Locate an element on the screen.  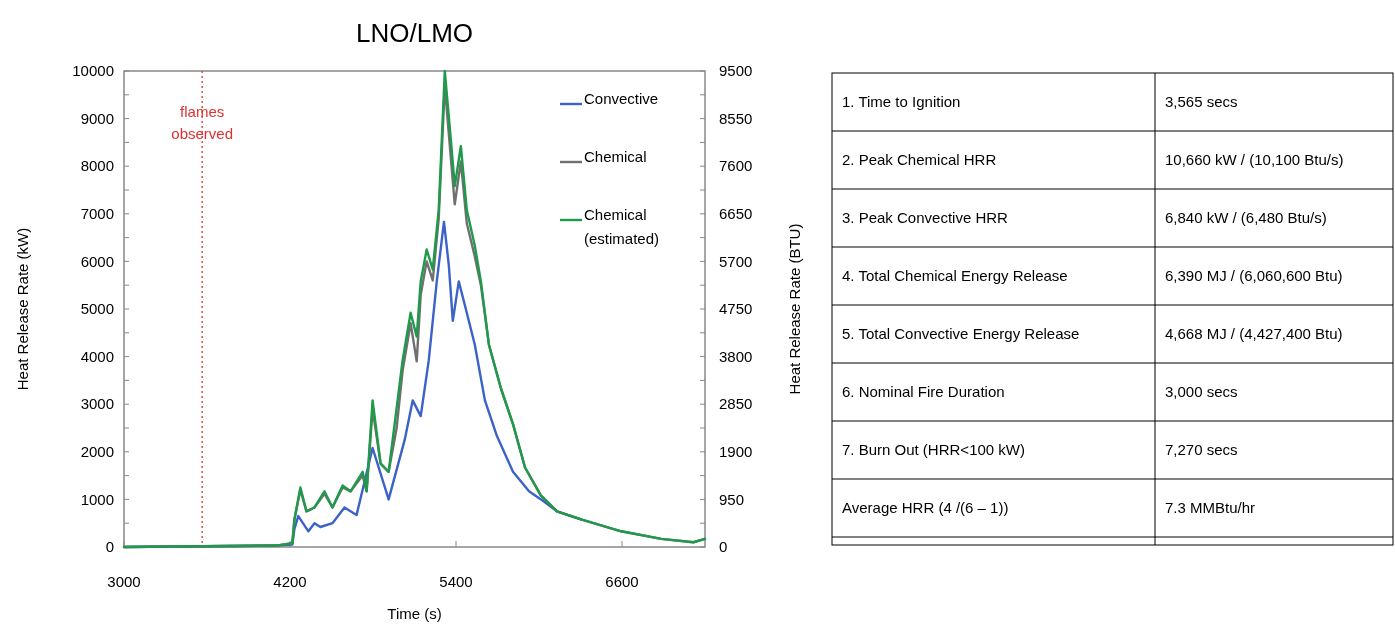
category-label: 3. Peak Convective HRR is located at coordinates (925, 218).